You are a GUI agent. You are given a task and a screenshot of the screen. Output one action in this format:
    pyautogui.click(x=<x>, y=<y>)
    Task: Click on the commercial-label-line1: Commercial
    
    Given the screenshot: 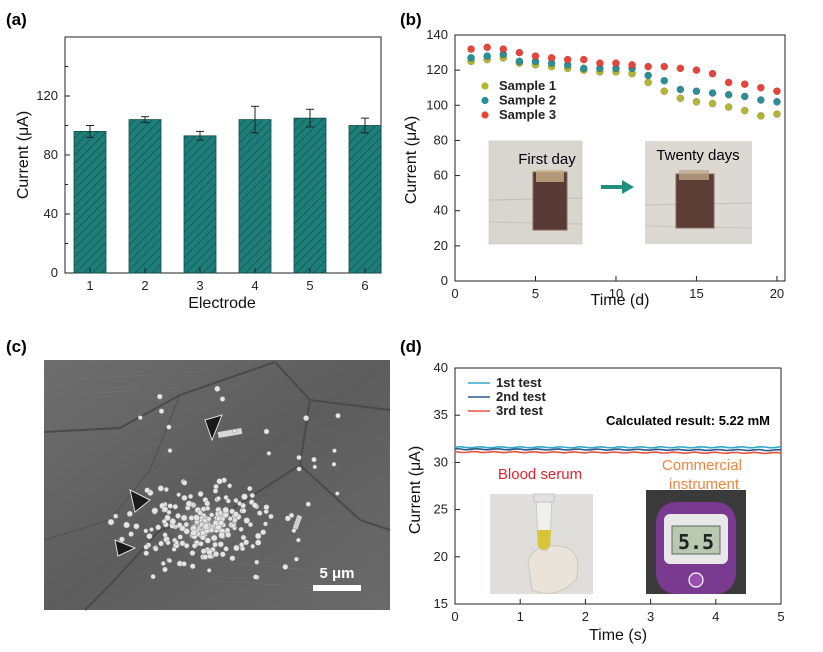 What is the action you would take?
    pyautogui.click(x=702, y=465)
    